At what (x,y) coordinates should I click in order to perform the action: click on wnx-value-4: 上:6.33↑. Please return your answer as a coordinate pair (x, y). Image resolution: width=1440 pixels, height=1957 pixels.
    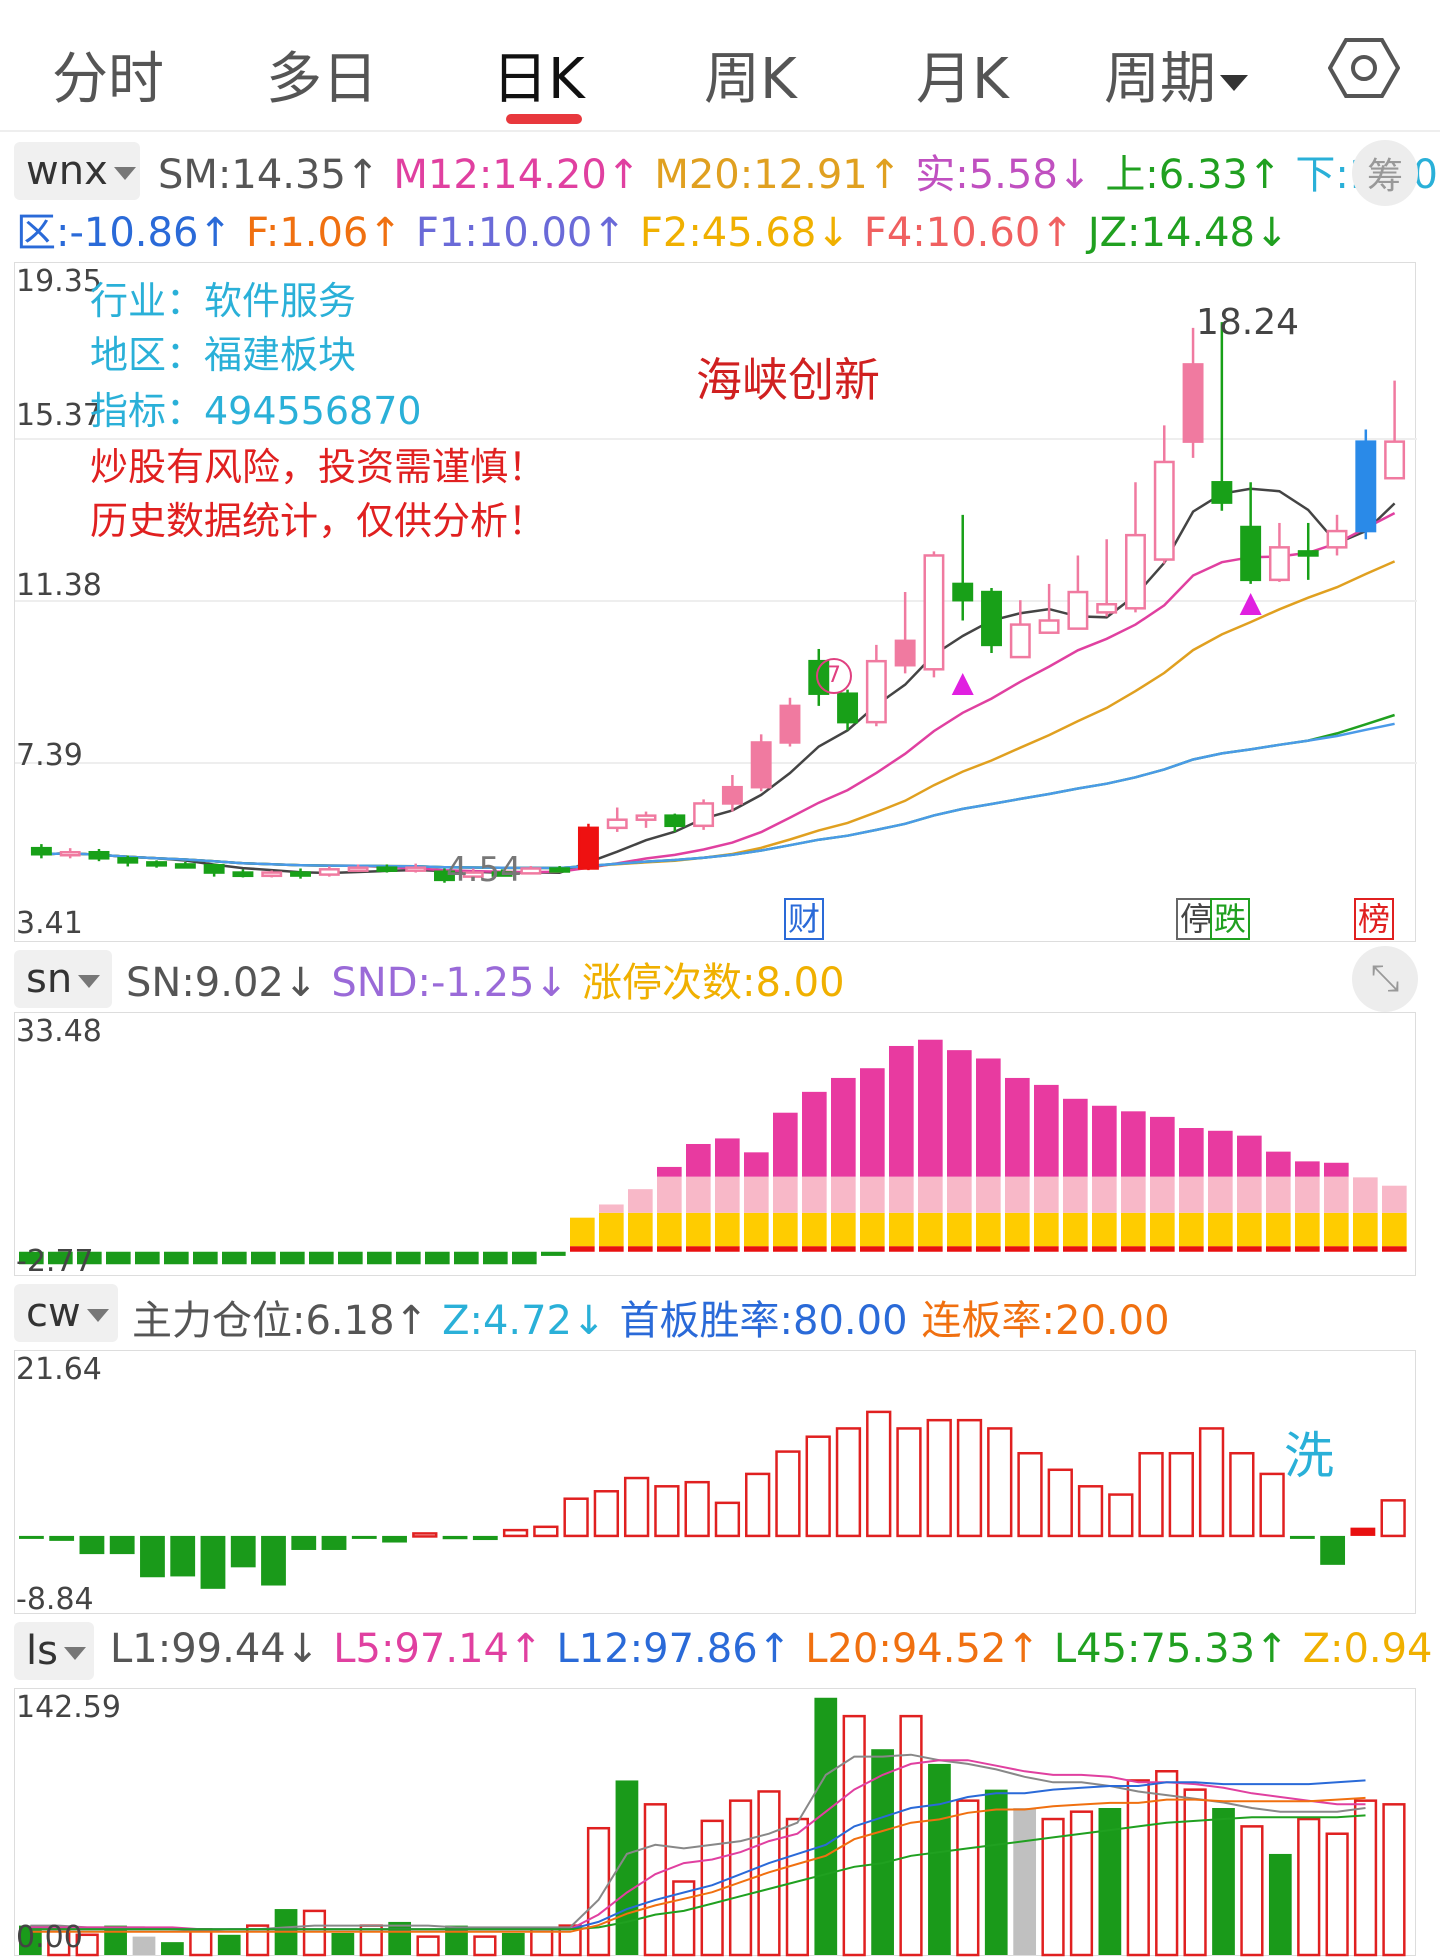
    Looking at the image, I should click on (1193, 175).